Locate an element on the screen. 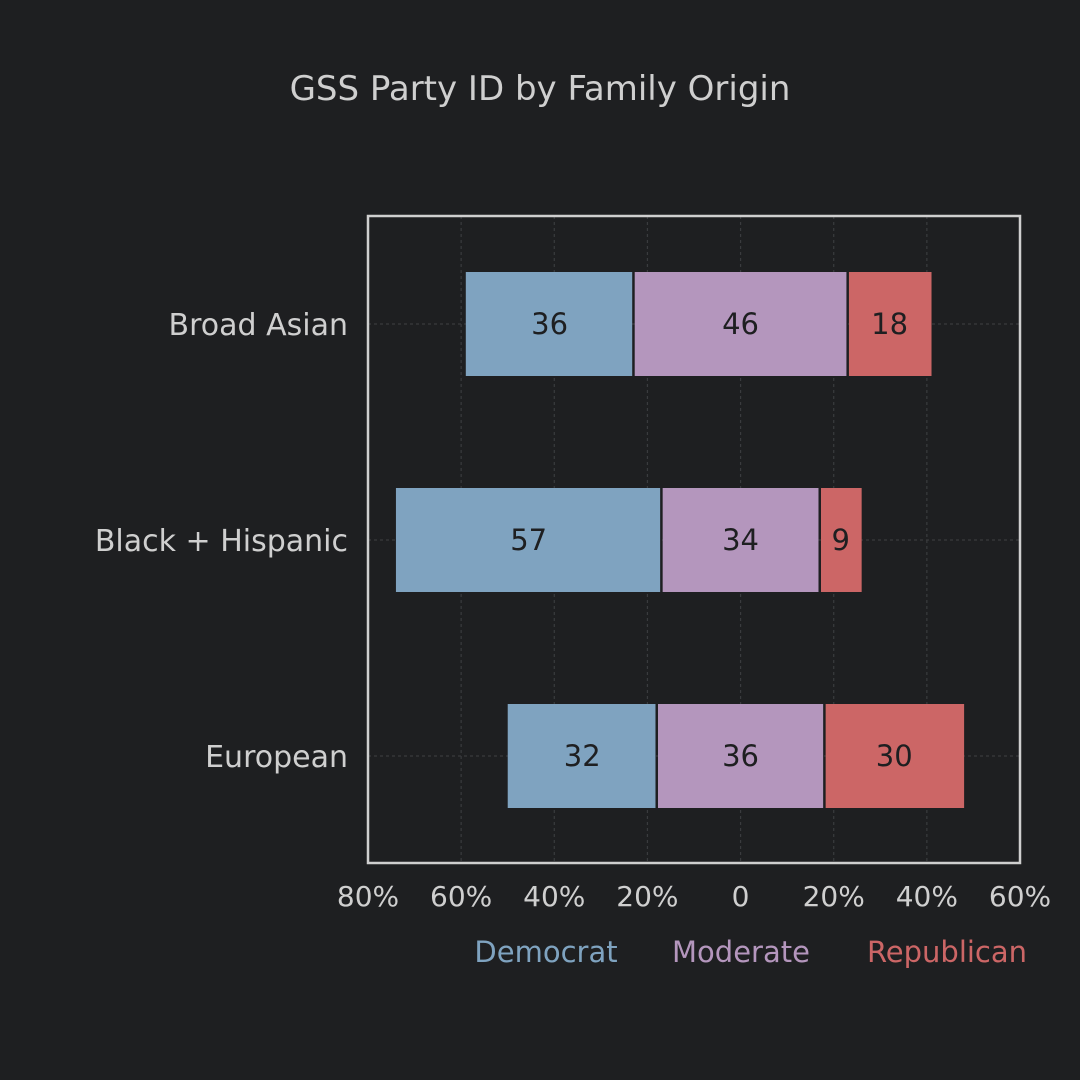  legend: Democrat Moderate Republican is located at coordinates (750, 952).